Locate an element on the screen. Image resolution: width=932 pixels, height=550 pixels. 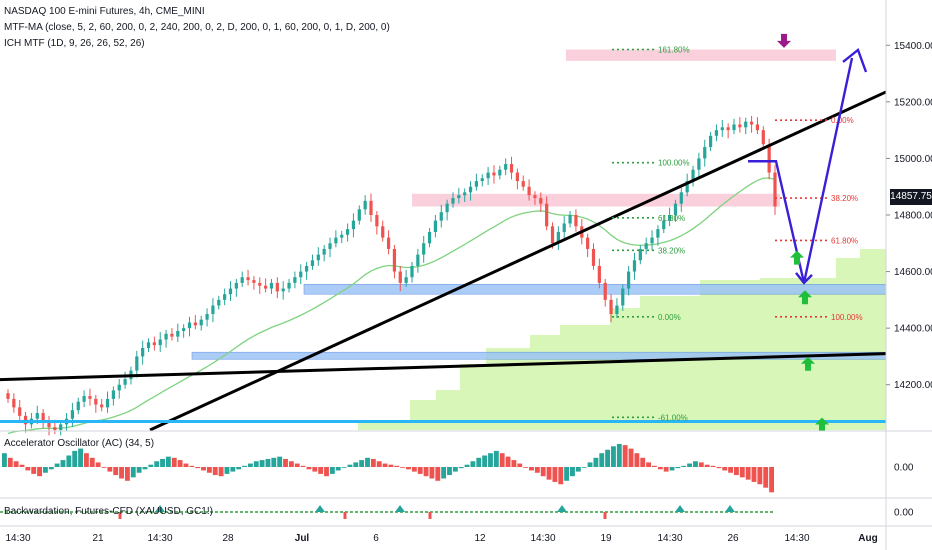
time-tick-label: Aug is located at coordinates (867, 538).